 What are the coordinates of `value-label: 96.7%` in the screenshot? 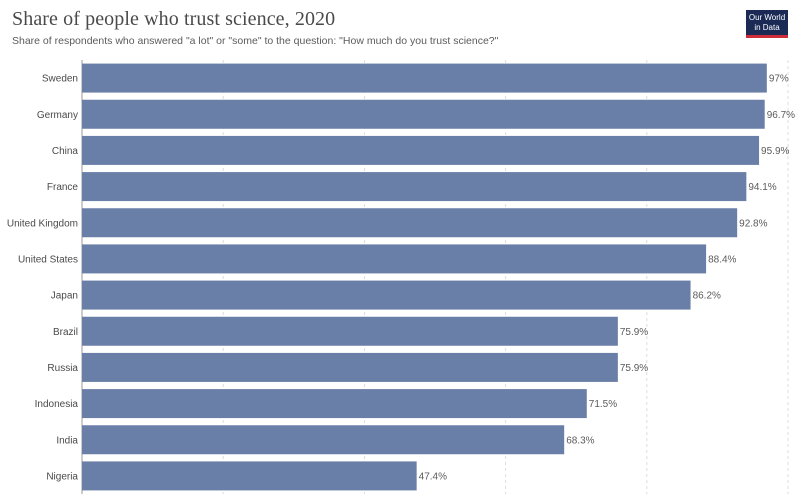 It's located at (781, 115).